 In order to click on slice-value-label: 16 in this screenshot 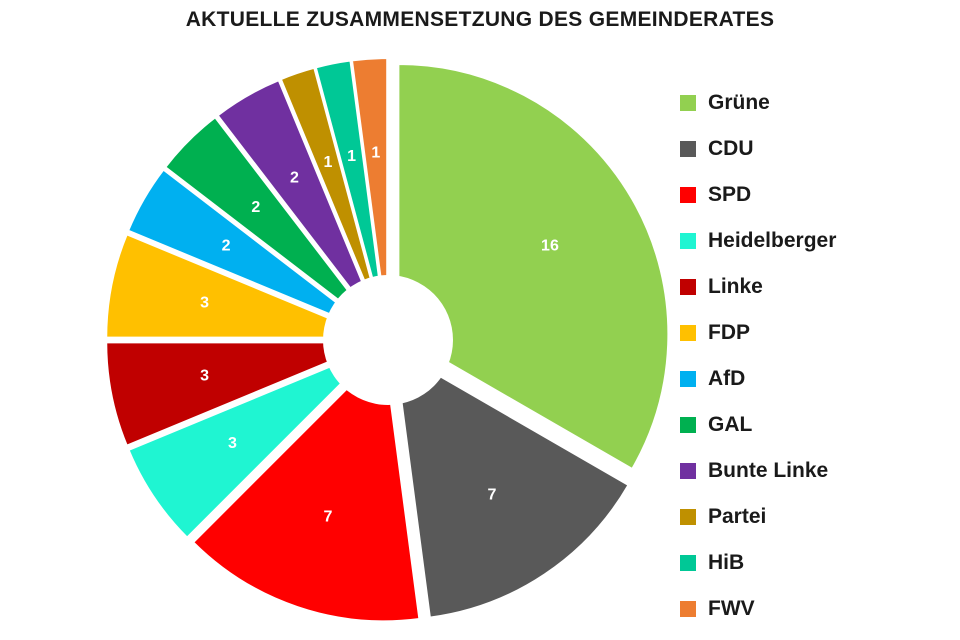, I will do `click(550, 246)`.